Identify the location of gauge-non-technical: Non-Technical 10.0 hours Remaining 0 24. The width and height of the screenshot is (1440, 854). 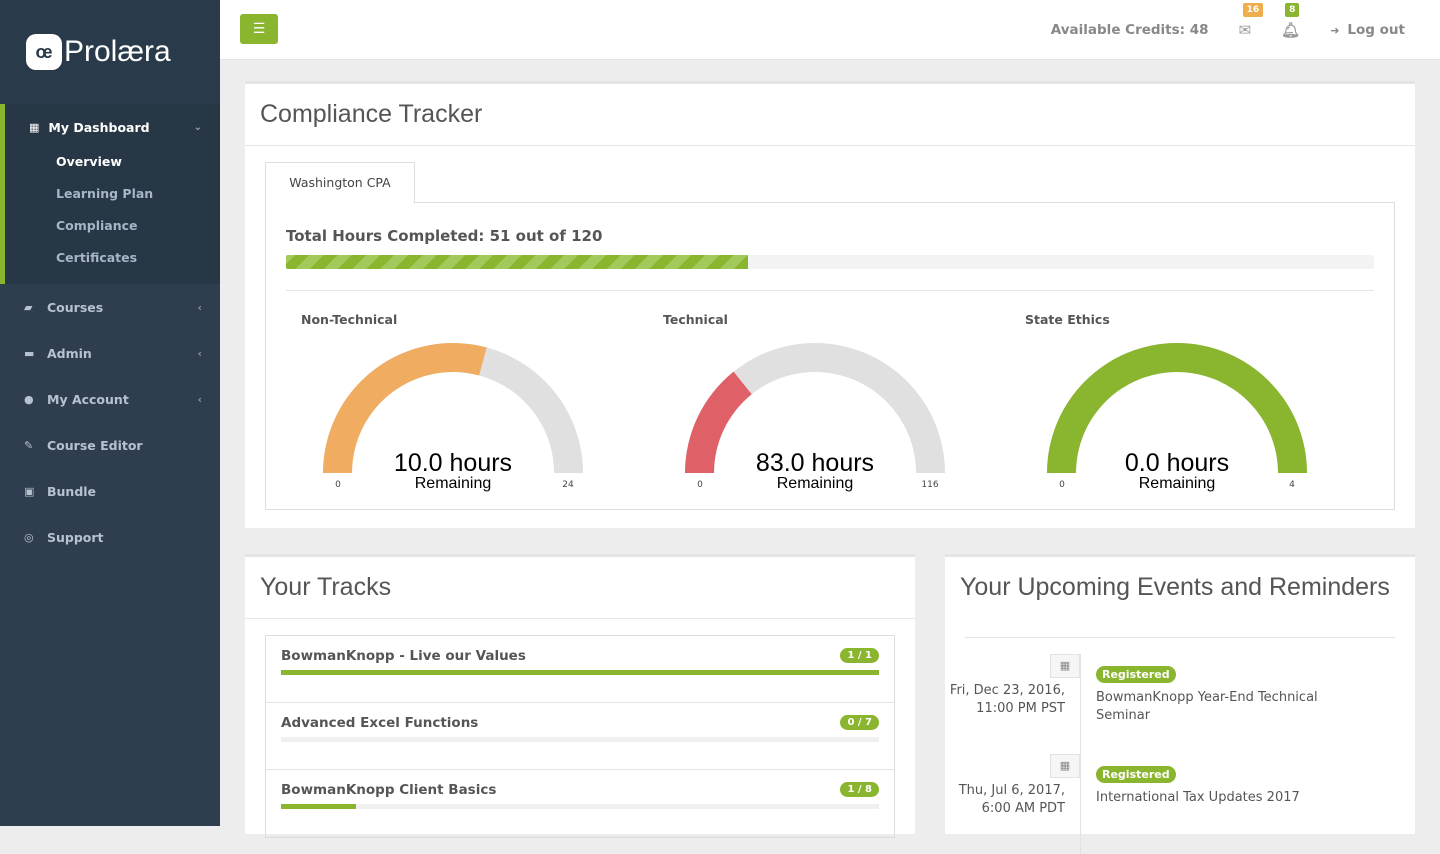
(451, 403).